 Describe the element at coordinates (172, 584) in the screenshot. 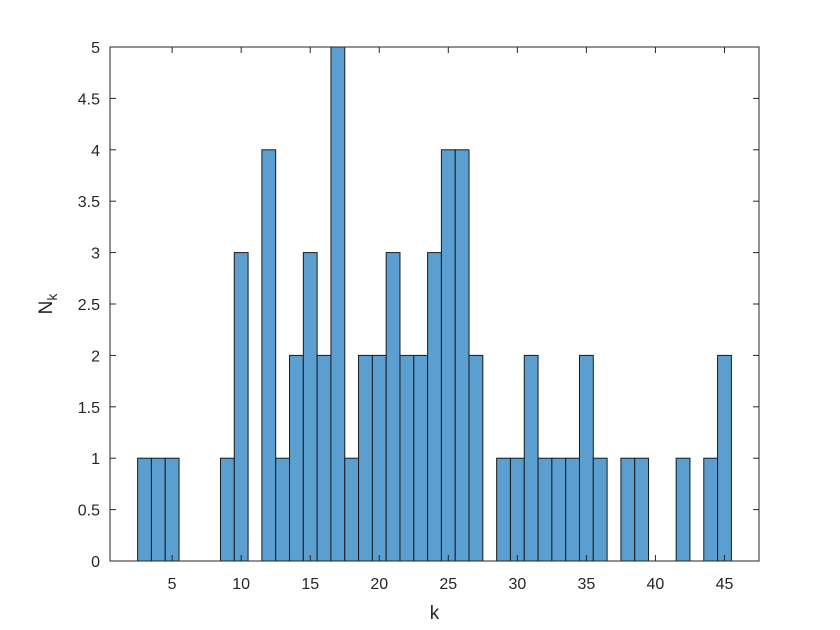

I see `x-tick-label: 5` at that location.